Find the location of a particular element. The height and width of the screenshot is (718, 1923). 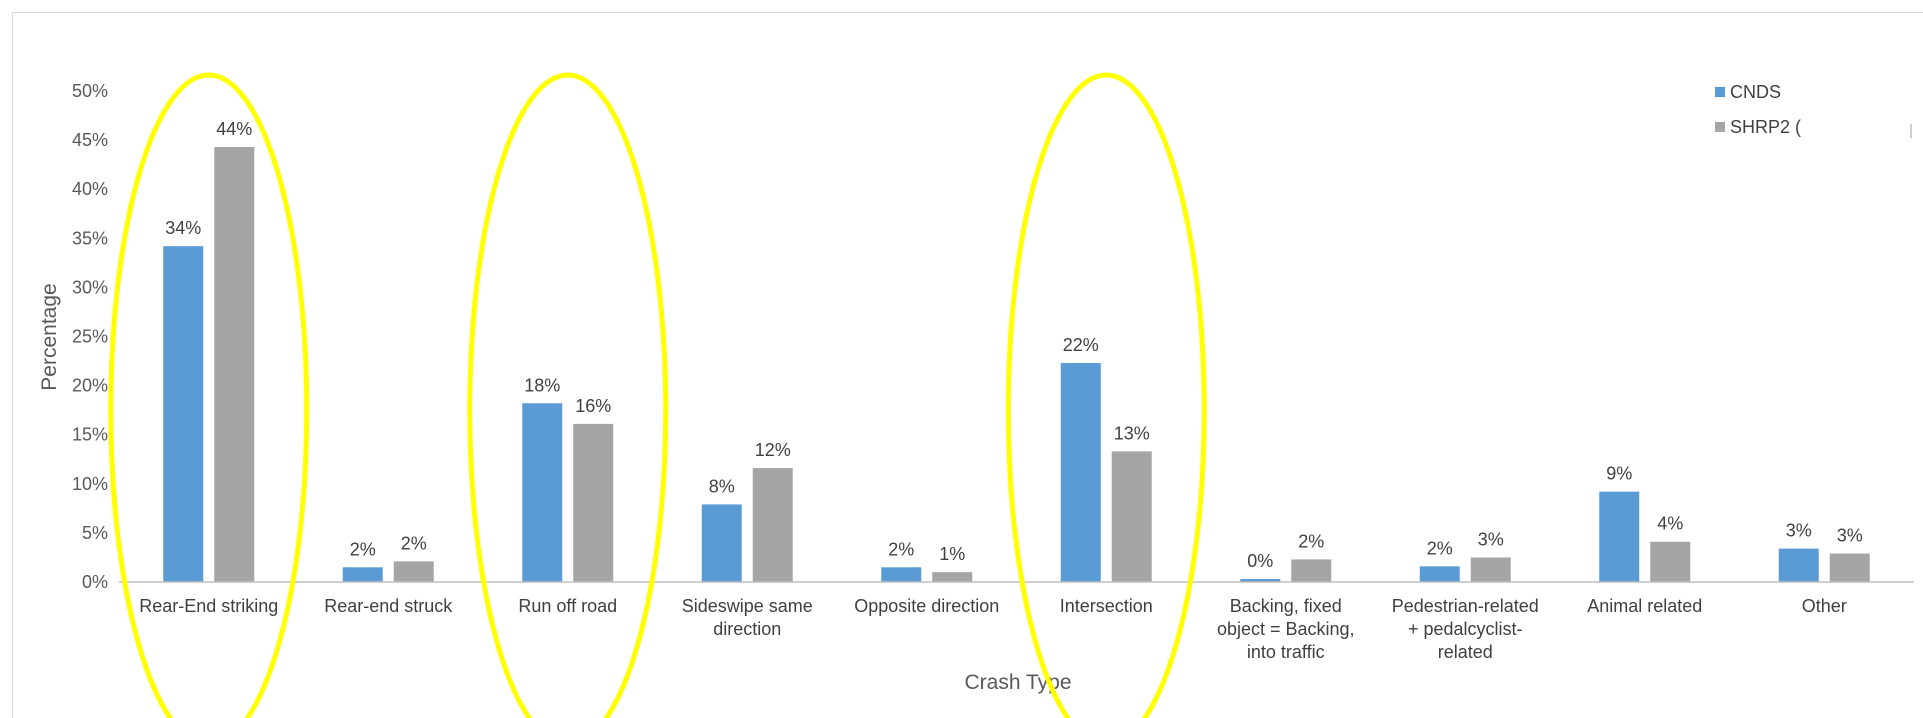

y-tick-label: 5% is located at coordinates (95, 533).